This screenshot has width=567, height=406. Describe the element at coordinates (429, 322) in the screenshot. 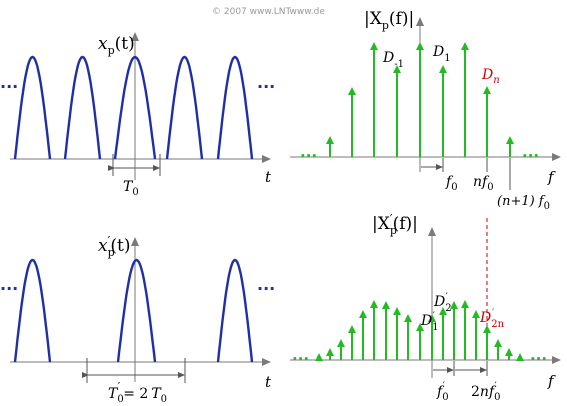

I see `coef-label-d1: D1′` at that location.